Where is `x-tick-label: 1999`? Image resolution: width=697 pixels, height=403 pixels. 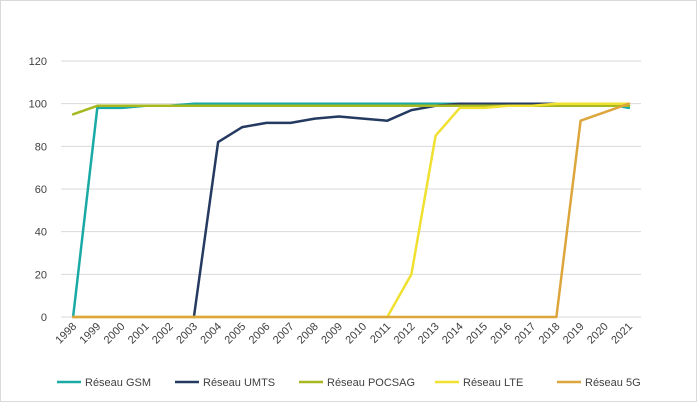 x-tick-label: 1999 is located at coordinates (91, 334).